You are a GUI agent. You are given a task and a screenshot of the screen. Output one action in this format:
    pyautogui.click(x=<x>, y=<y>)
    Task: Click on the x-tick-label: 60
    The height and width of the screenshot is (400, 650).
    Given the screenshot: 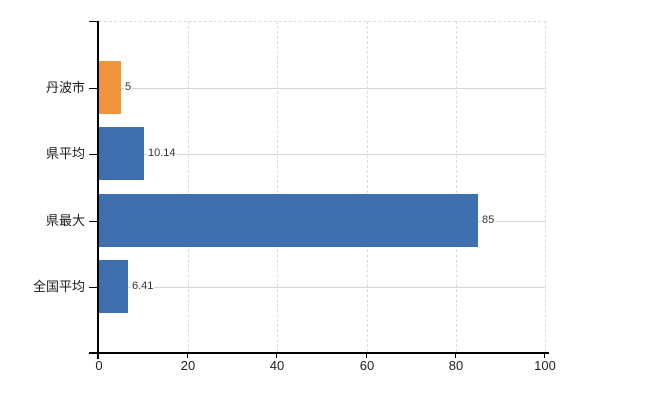 What is the action you would take?
    pyautogui.click(x=367, y=365)
    